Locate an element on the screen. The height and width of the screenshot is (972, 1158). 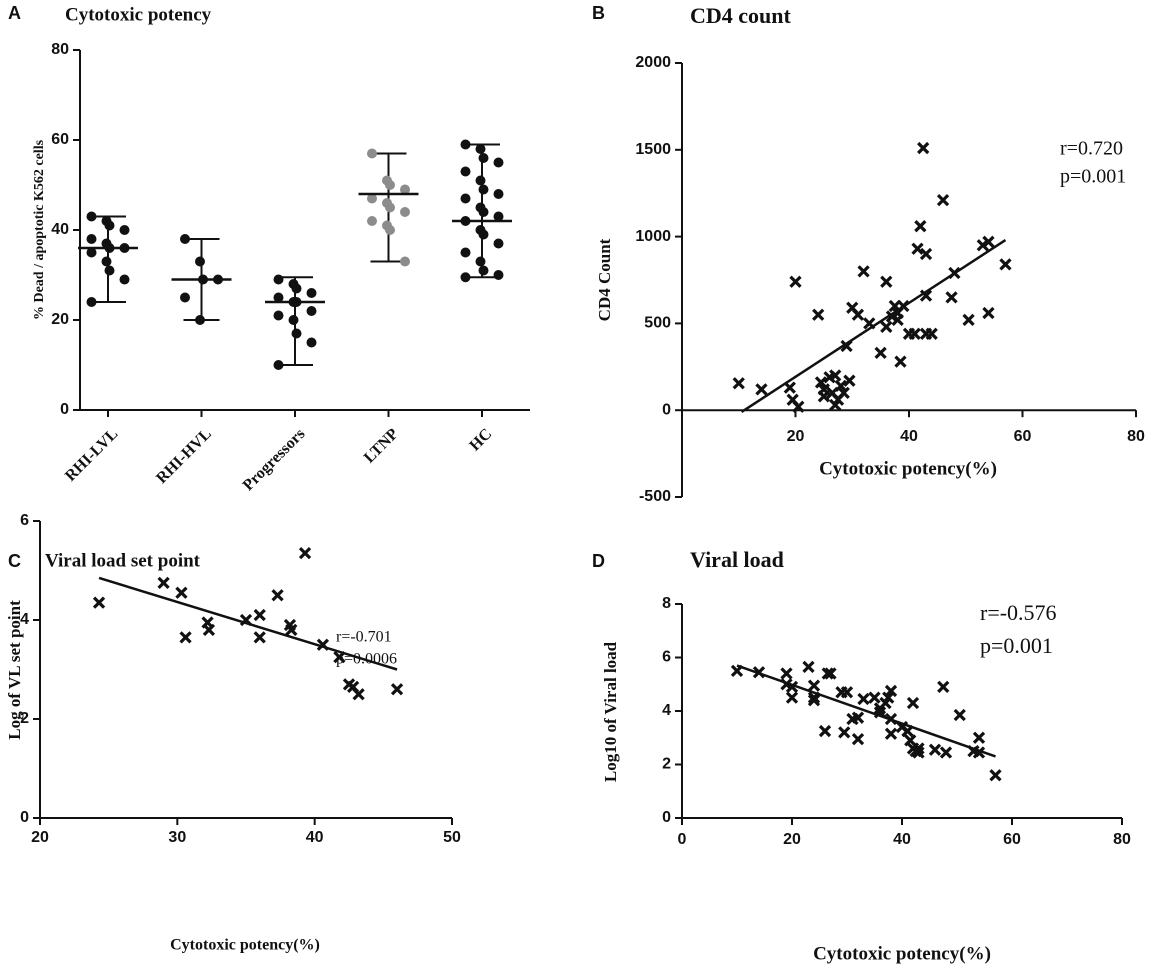
y-axis-label: CD4 Count is located at coordinates (604, 279).